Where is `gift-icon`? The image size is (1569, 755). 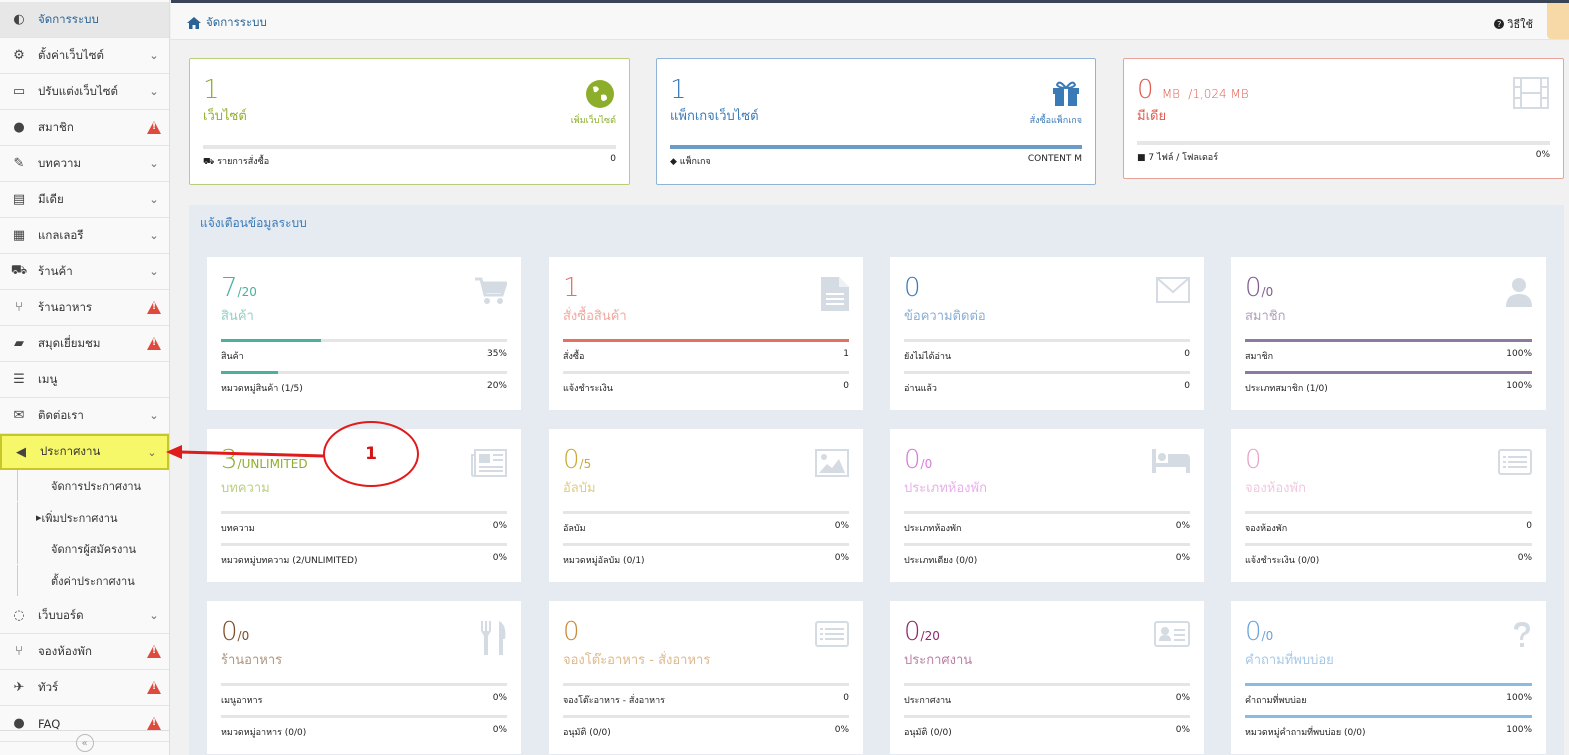 gift-icon is located at coordinates (1066, 95).